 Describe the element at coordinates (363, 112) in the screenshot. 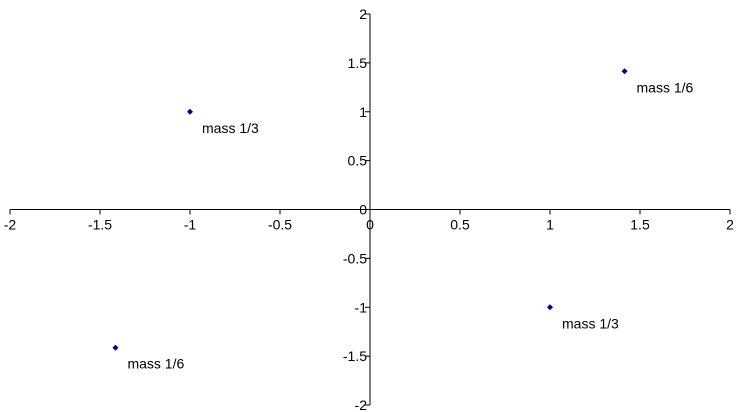

I see `y-tick-label: 1` at that location.